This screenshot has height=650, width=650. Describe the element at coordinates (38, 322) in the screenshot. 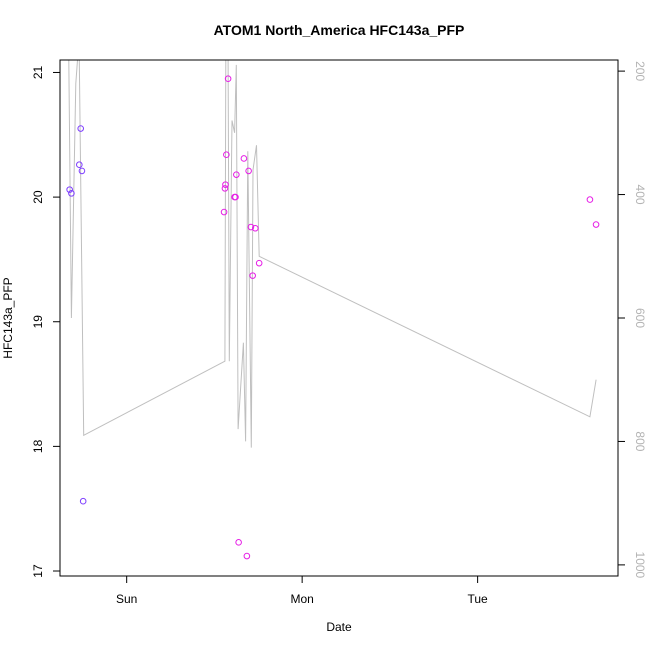

I see `y-tick-label: 19` at that location.